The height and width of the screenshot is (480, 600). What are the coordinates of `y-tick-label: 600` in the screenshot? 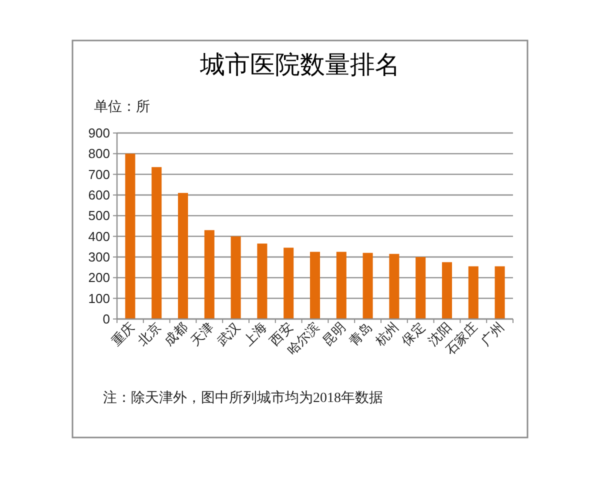 It's located at (99, 195).